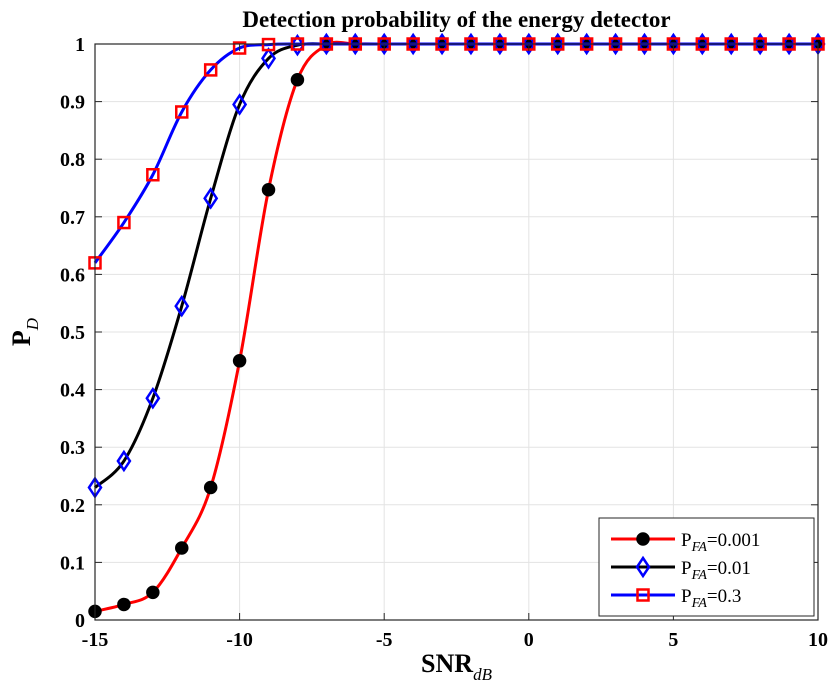 Image resolution: width=835 pixels, height=691 pixels. I want to click on y-tick-label: 0.3, so click(72, 448).